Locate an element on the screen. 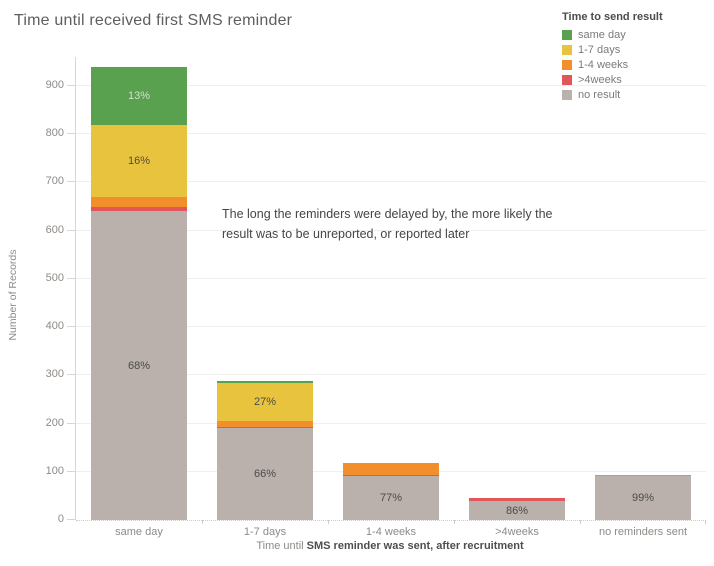 This screenshot has width=714, height=566. stacked-bar-no-reminders-sent: 99% is located at coordinates (643, 497).